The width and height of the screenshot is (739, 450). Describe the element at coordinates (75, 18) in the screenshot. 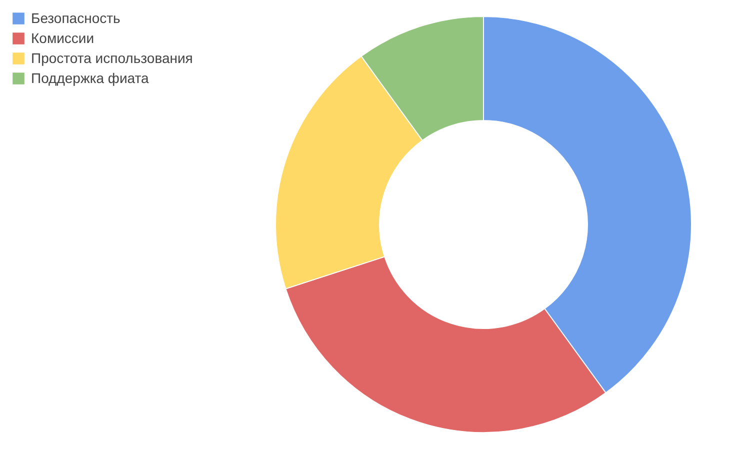

I see `legend-label: Безопасность` at that location.